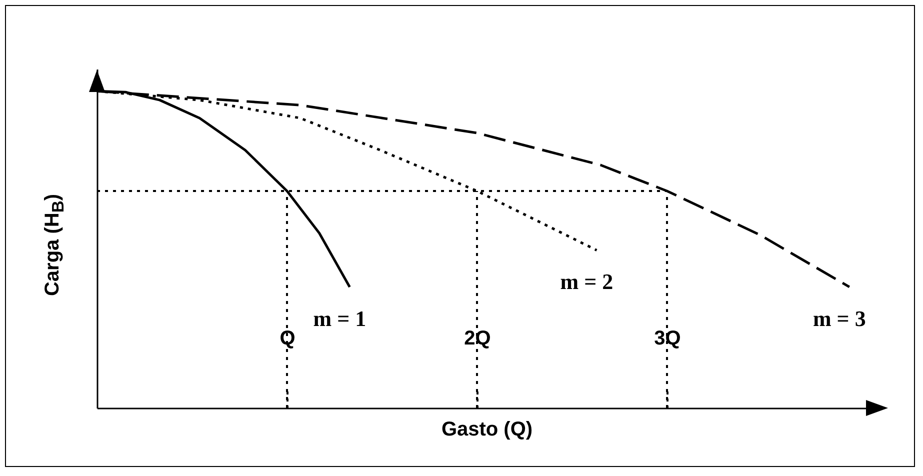 This screenshot has height=476, width=923. Describe the element at coordinates (477, 339) in the screenshot. I see `x-tick-label: 2Q` at that location.